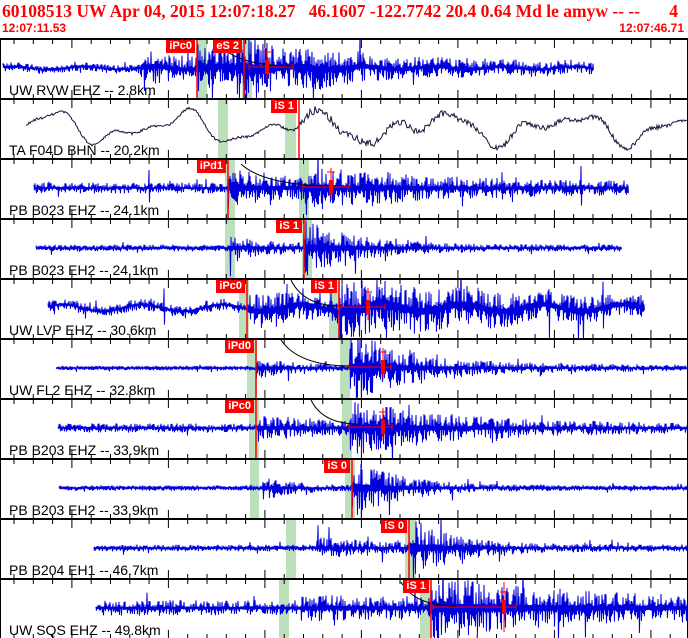 The image size is (688, 638). I want to click on time-window-row: 12:07:11.53 12:07:46.71, so click(344, 28).